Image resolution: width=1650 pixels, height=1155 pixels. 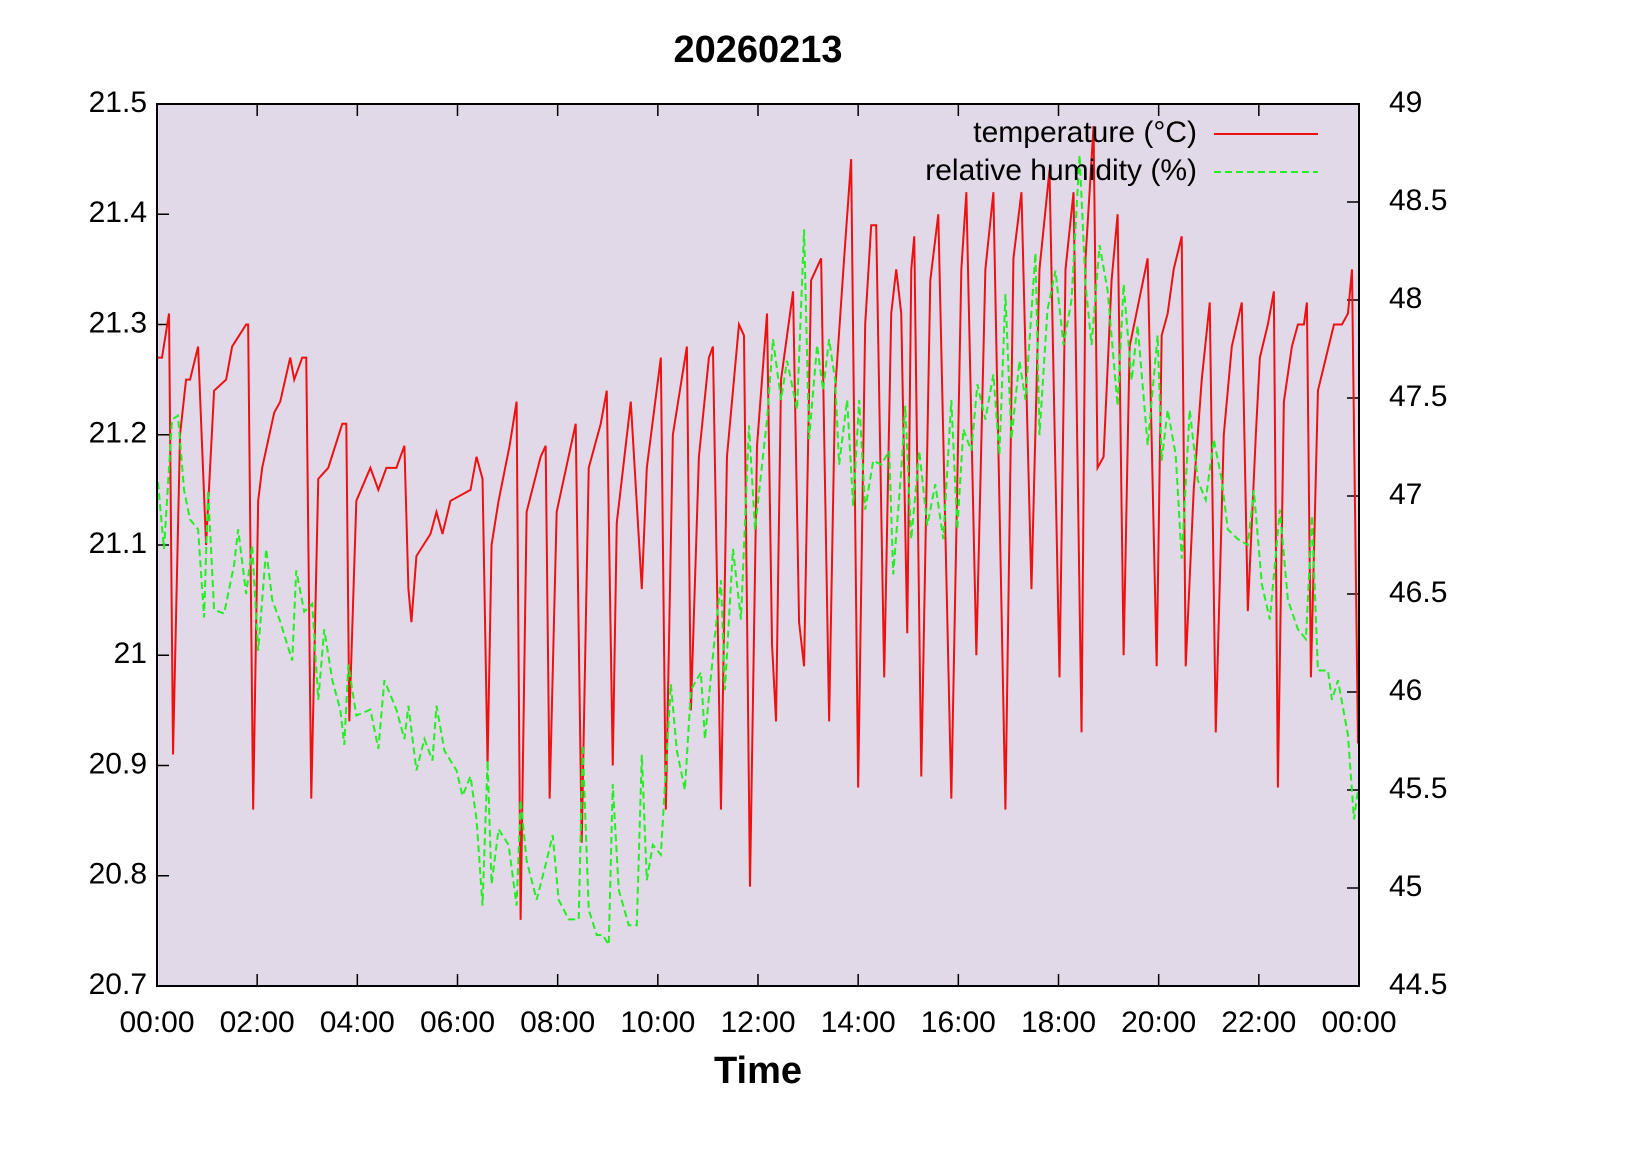 What do you see at coordinates (657, 1022) in the screenshot?
I see `x-tick-label: 10:00` at bounding box center [657, 1022].